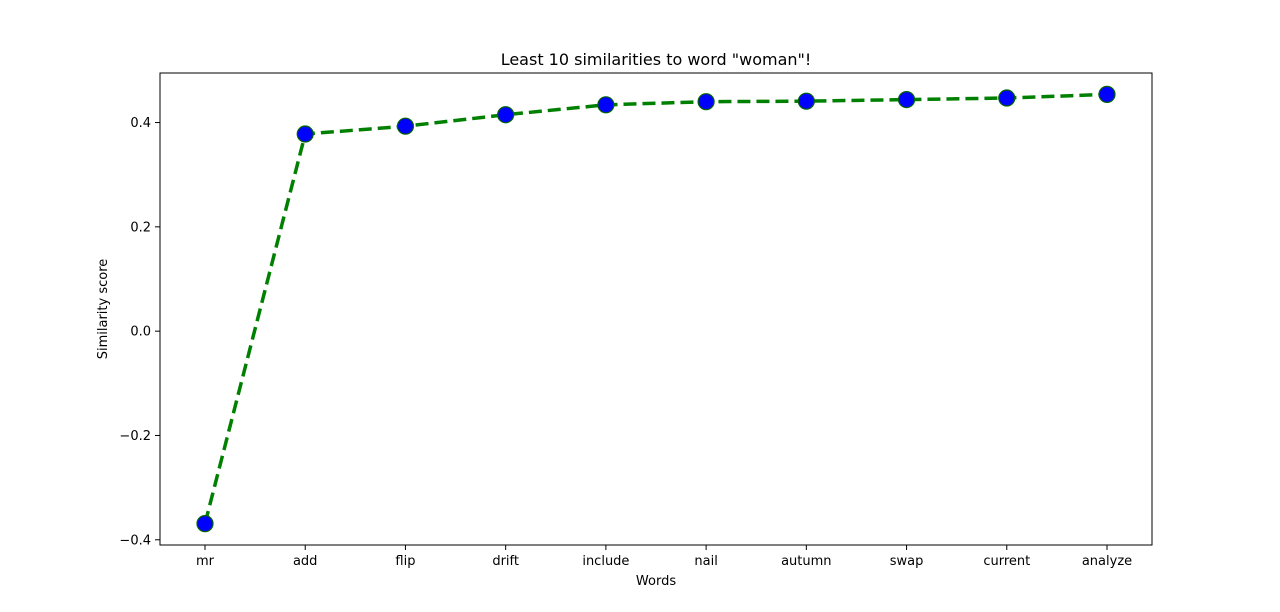 The image size is (1280, 612). Describe the element at coordinates (505, 561) in the screenshot. I see `x-tick-label: drift` at that location.